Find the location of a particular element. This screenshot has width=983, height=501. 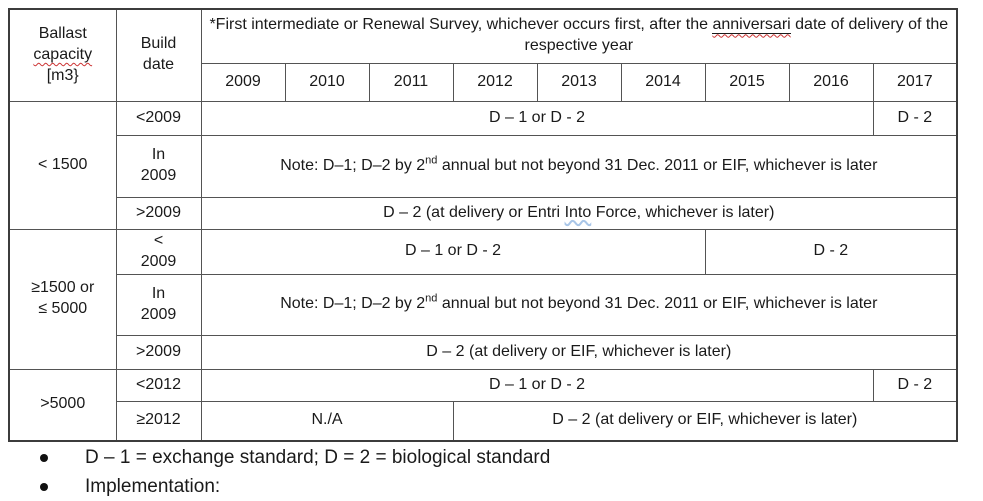

survey-header-underlined-word: anniversari is located at coordinates (751, 25).